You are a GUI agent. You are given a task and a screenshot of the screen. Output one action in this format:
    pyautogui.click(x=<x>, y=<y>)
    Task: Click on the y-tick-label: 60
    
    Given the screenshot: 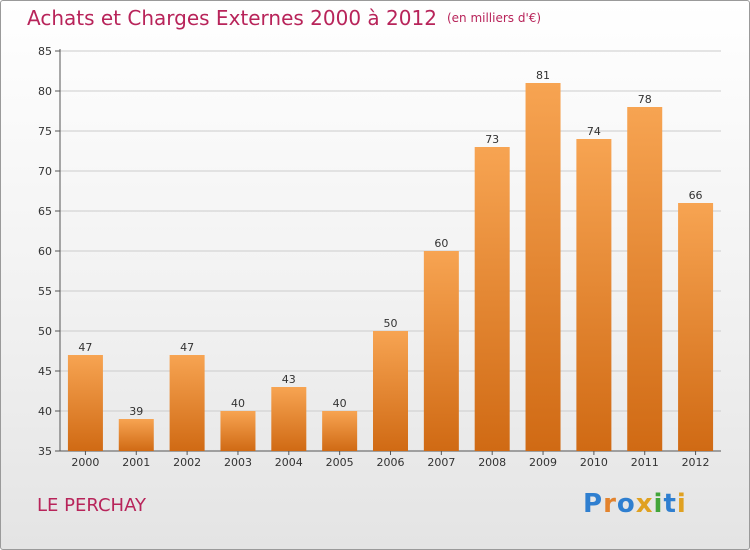 What is the action you would take?
    pyautogui.click(x=45, y=251)
    